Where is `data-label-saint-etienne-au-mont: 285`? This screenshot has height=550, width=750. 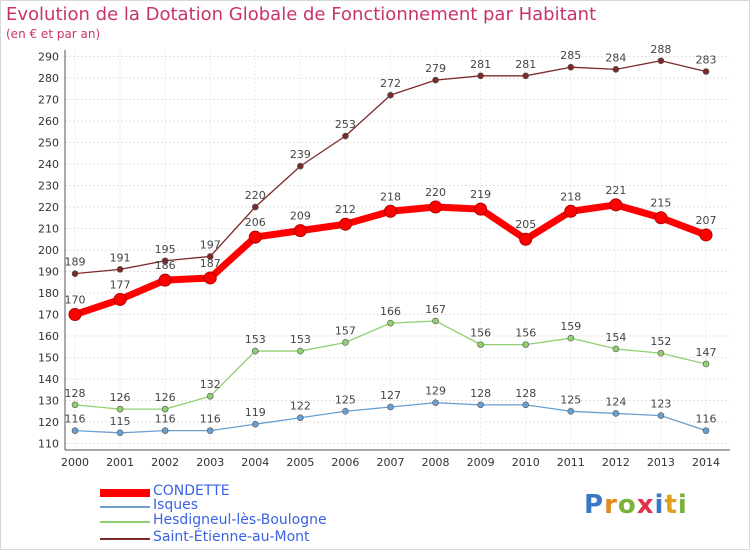
data-label-saint-etienne-au-mont: 285 is located at coordinates (570, 55).